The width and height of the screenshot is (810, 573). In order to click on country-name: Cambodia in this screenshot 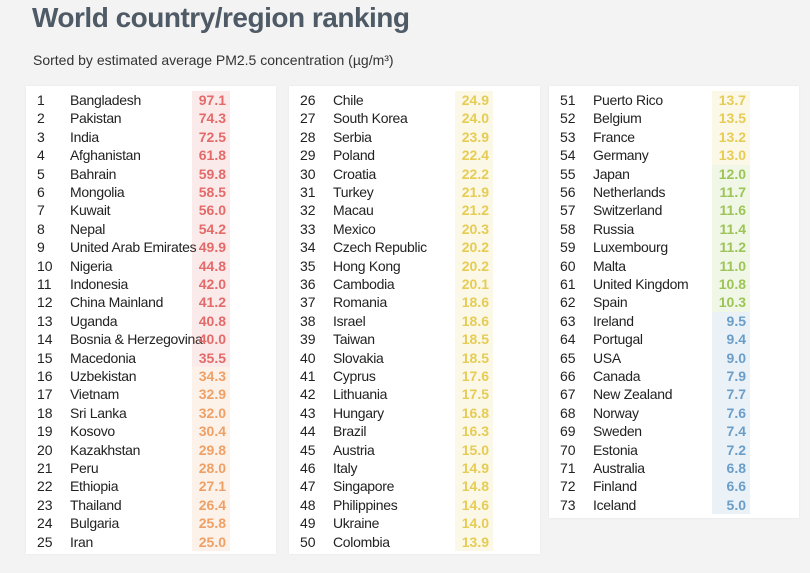, I will do `click(364, 284)`.